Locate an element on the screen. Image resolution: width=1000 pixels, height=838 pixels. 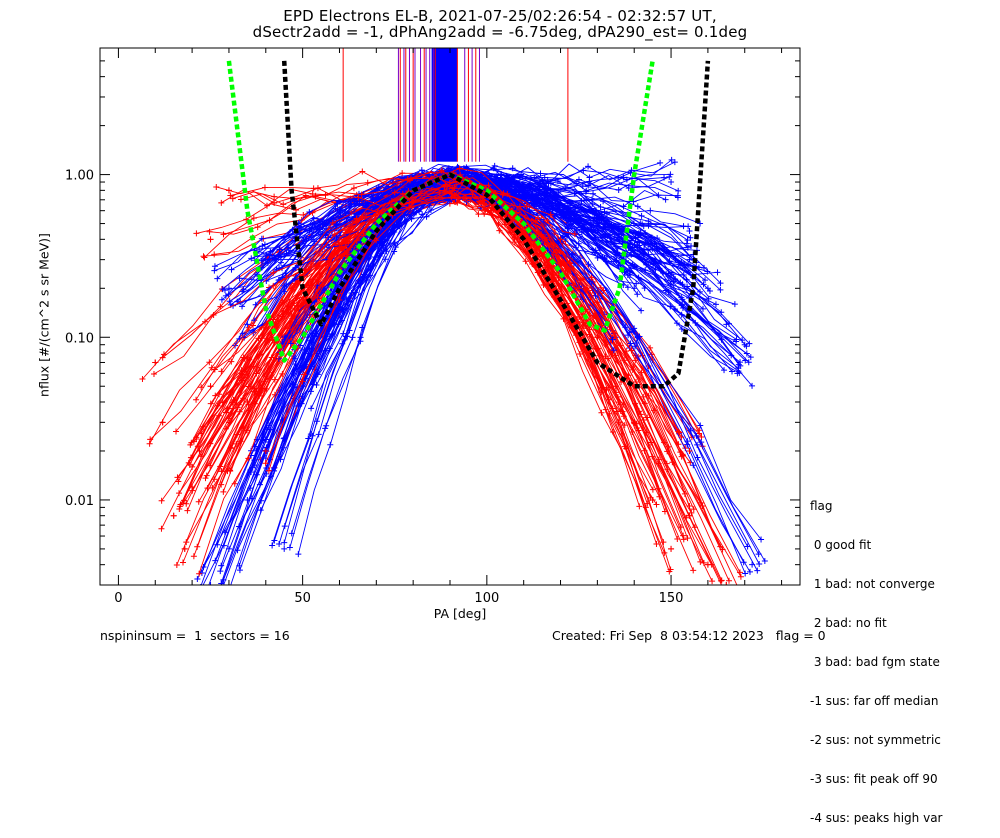
y-tick-label: 0.10 is located at coordinates (79, 338).